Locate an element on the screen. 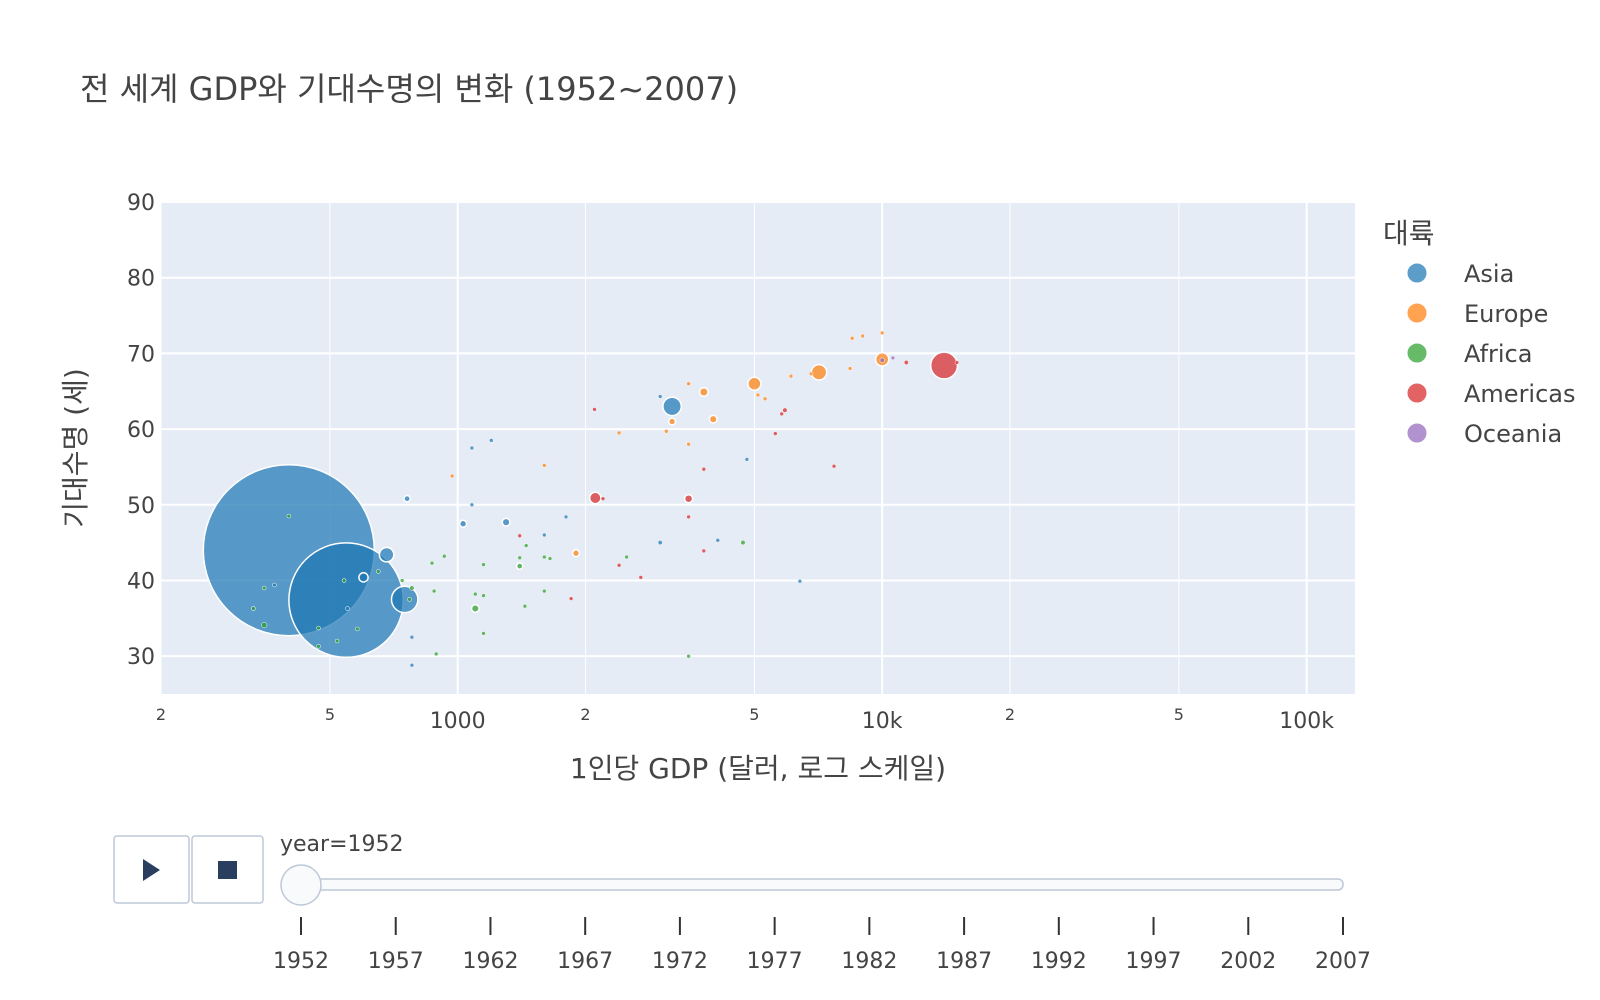  legend-item-europe: Europe is located at coordinates (1477, 314).